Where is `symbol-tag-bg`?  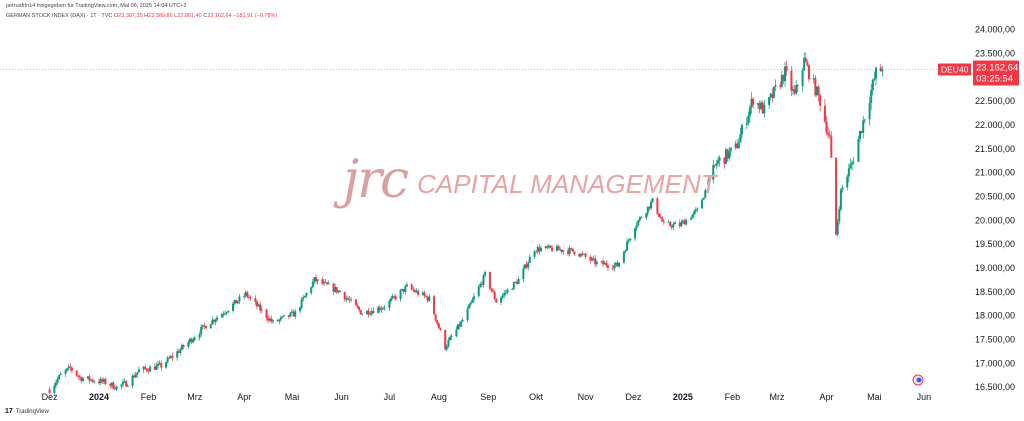
symbol-tag-bg is located at coordinates (954, 69).